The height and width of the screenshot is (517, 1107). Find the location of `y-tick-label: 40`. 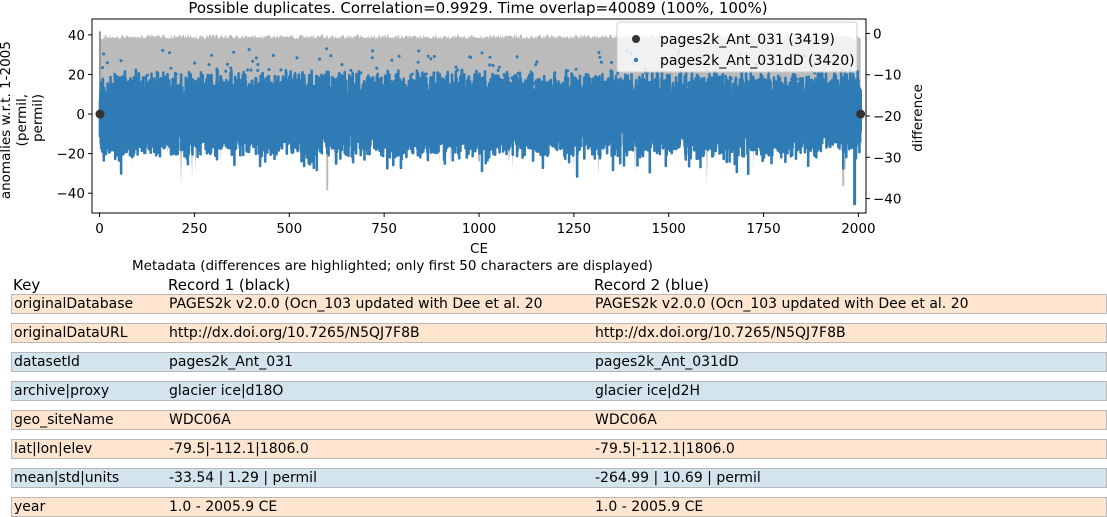

y-tick-label: 40 is located at coordinates (76, 36).